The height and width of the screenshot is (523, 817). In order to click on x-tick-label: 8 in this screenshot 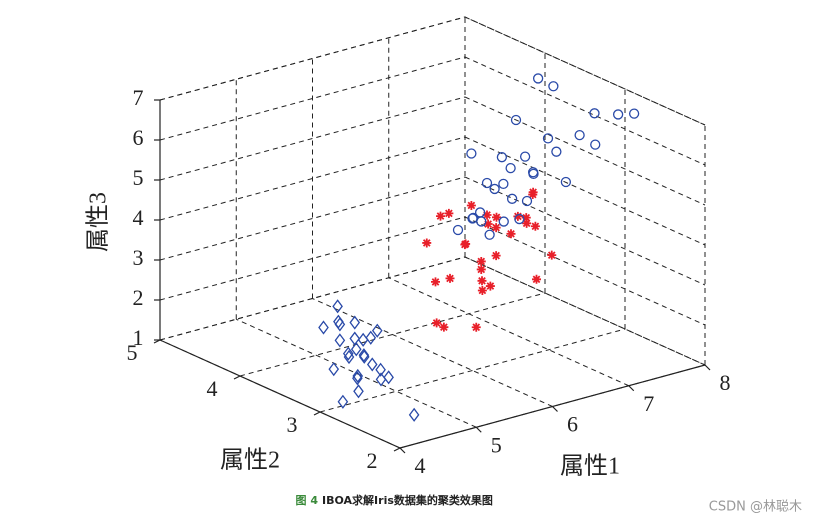, I will do `click(725, 382)`.